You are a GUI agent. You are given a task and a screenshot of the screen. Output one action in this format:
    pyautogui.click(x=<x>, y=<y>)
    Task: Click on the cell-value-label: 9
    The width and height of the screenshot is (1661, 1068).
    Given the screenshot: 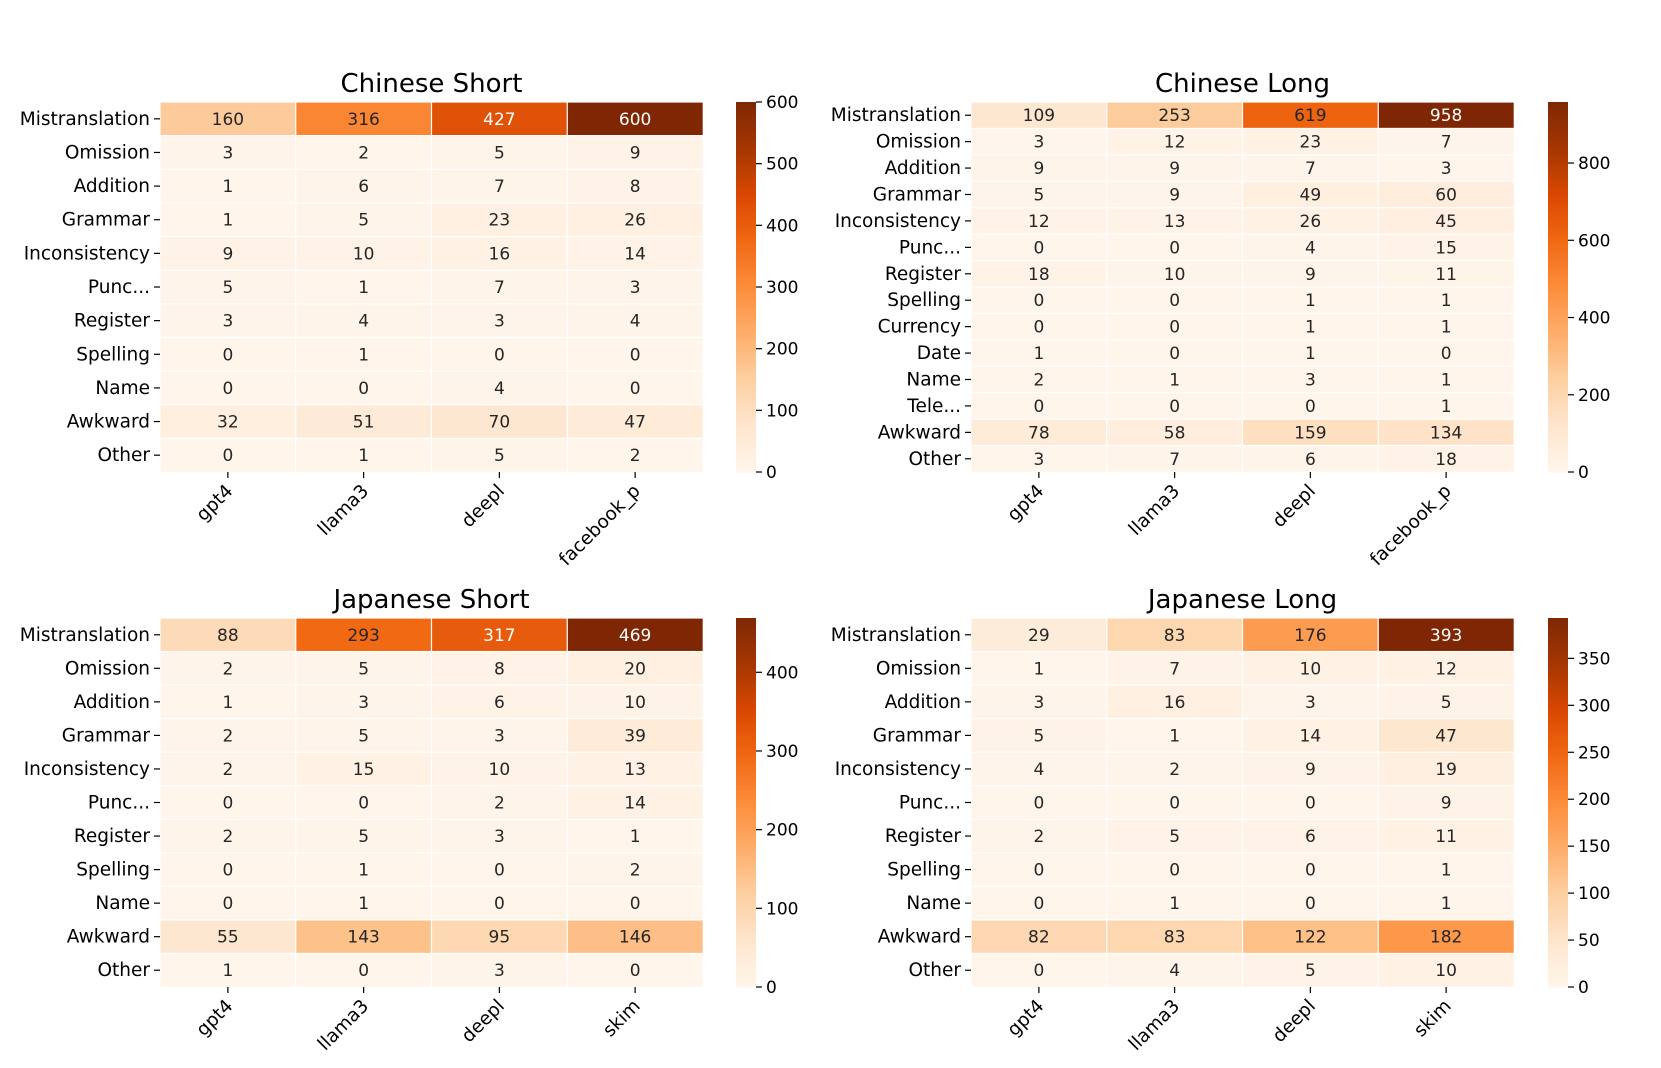 What is the action you would take?
    pyautogui.click(x=227, y=254)
    